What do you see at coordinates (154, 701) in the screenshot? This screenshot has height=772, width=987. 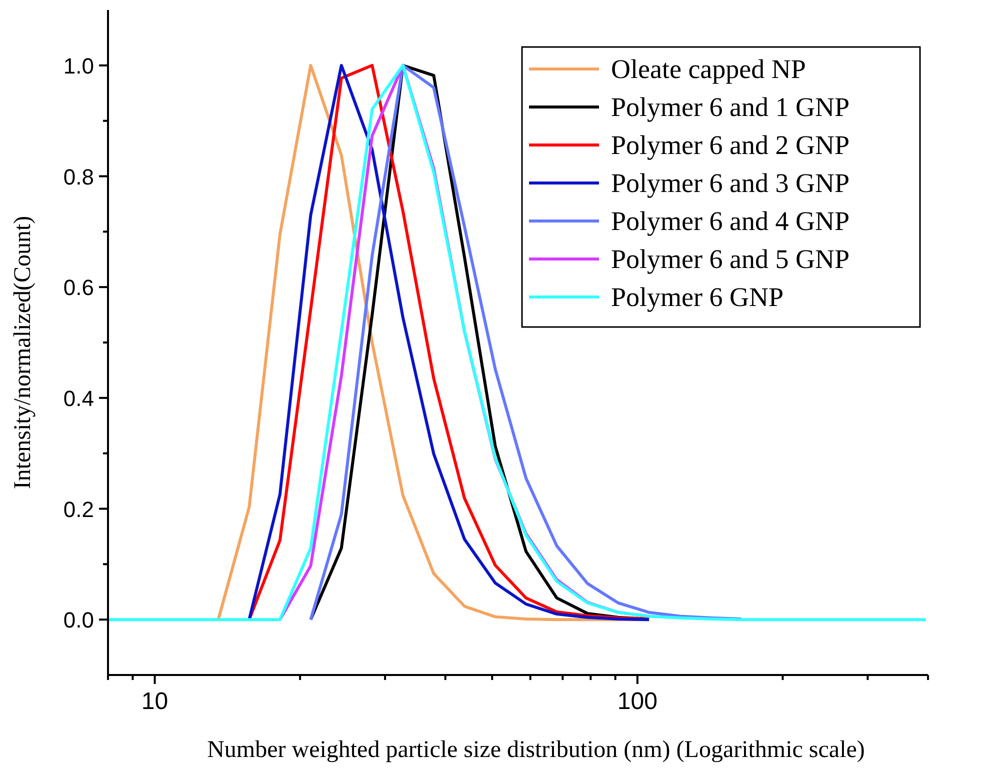 I see `x-tick-label: 10` at bounding box center [154, 701].